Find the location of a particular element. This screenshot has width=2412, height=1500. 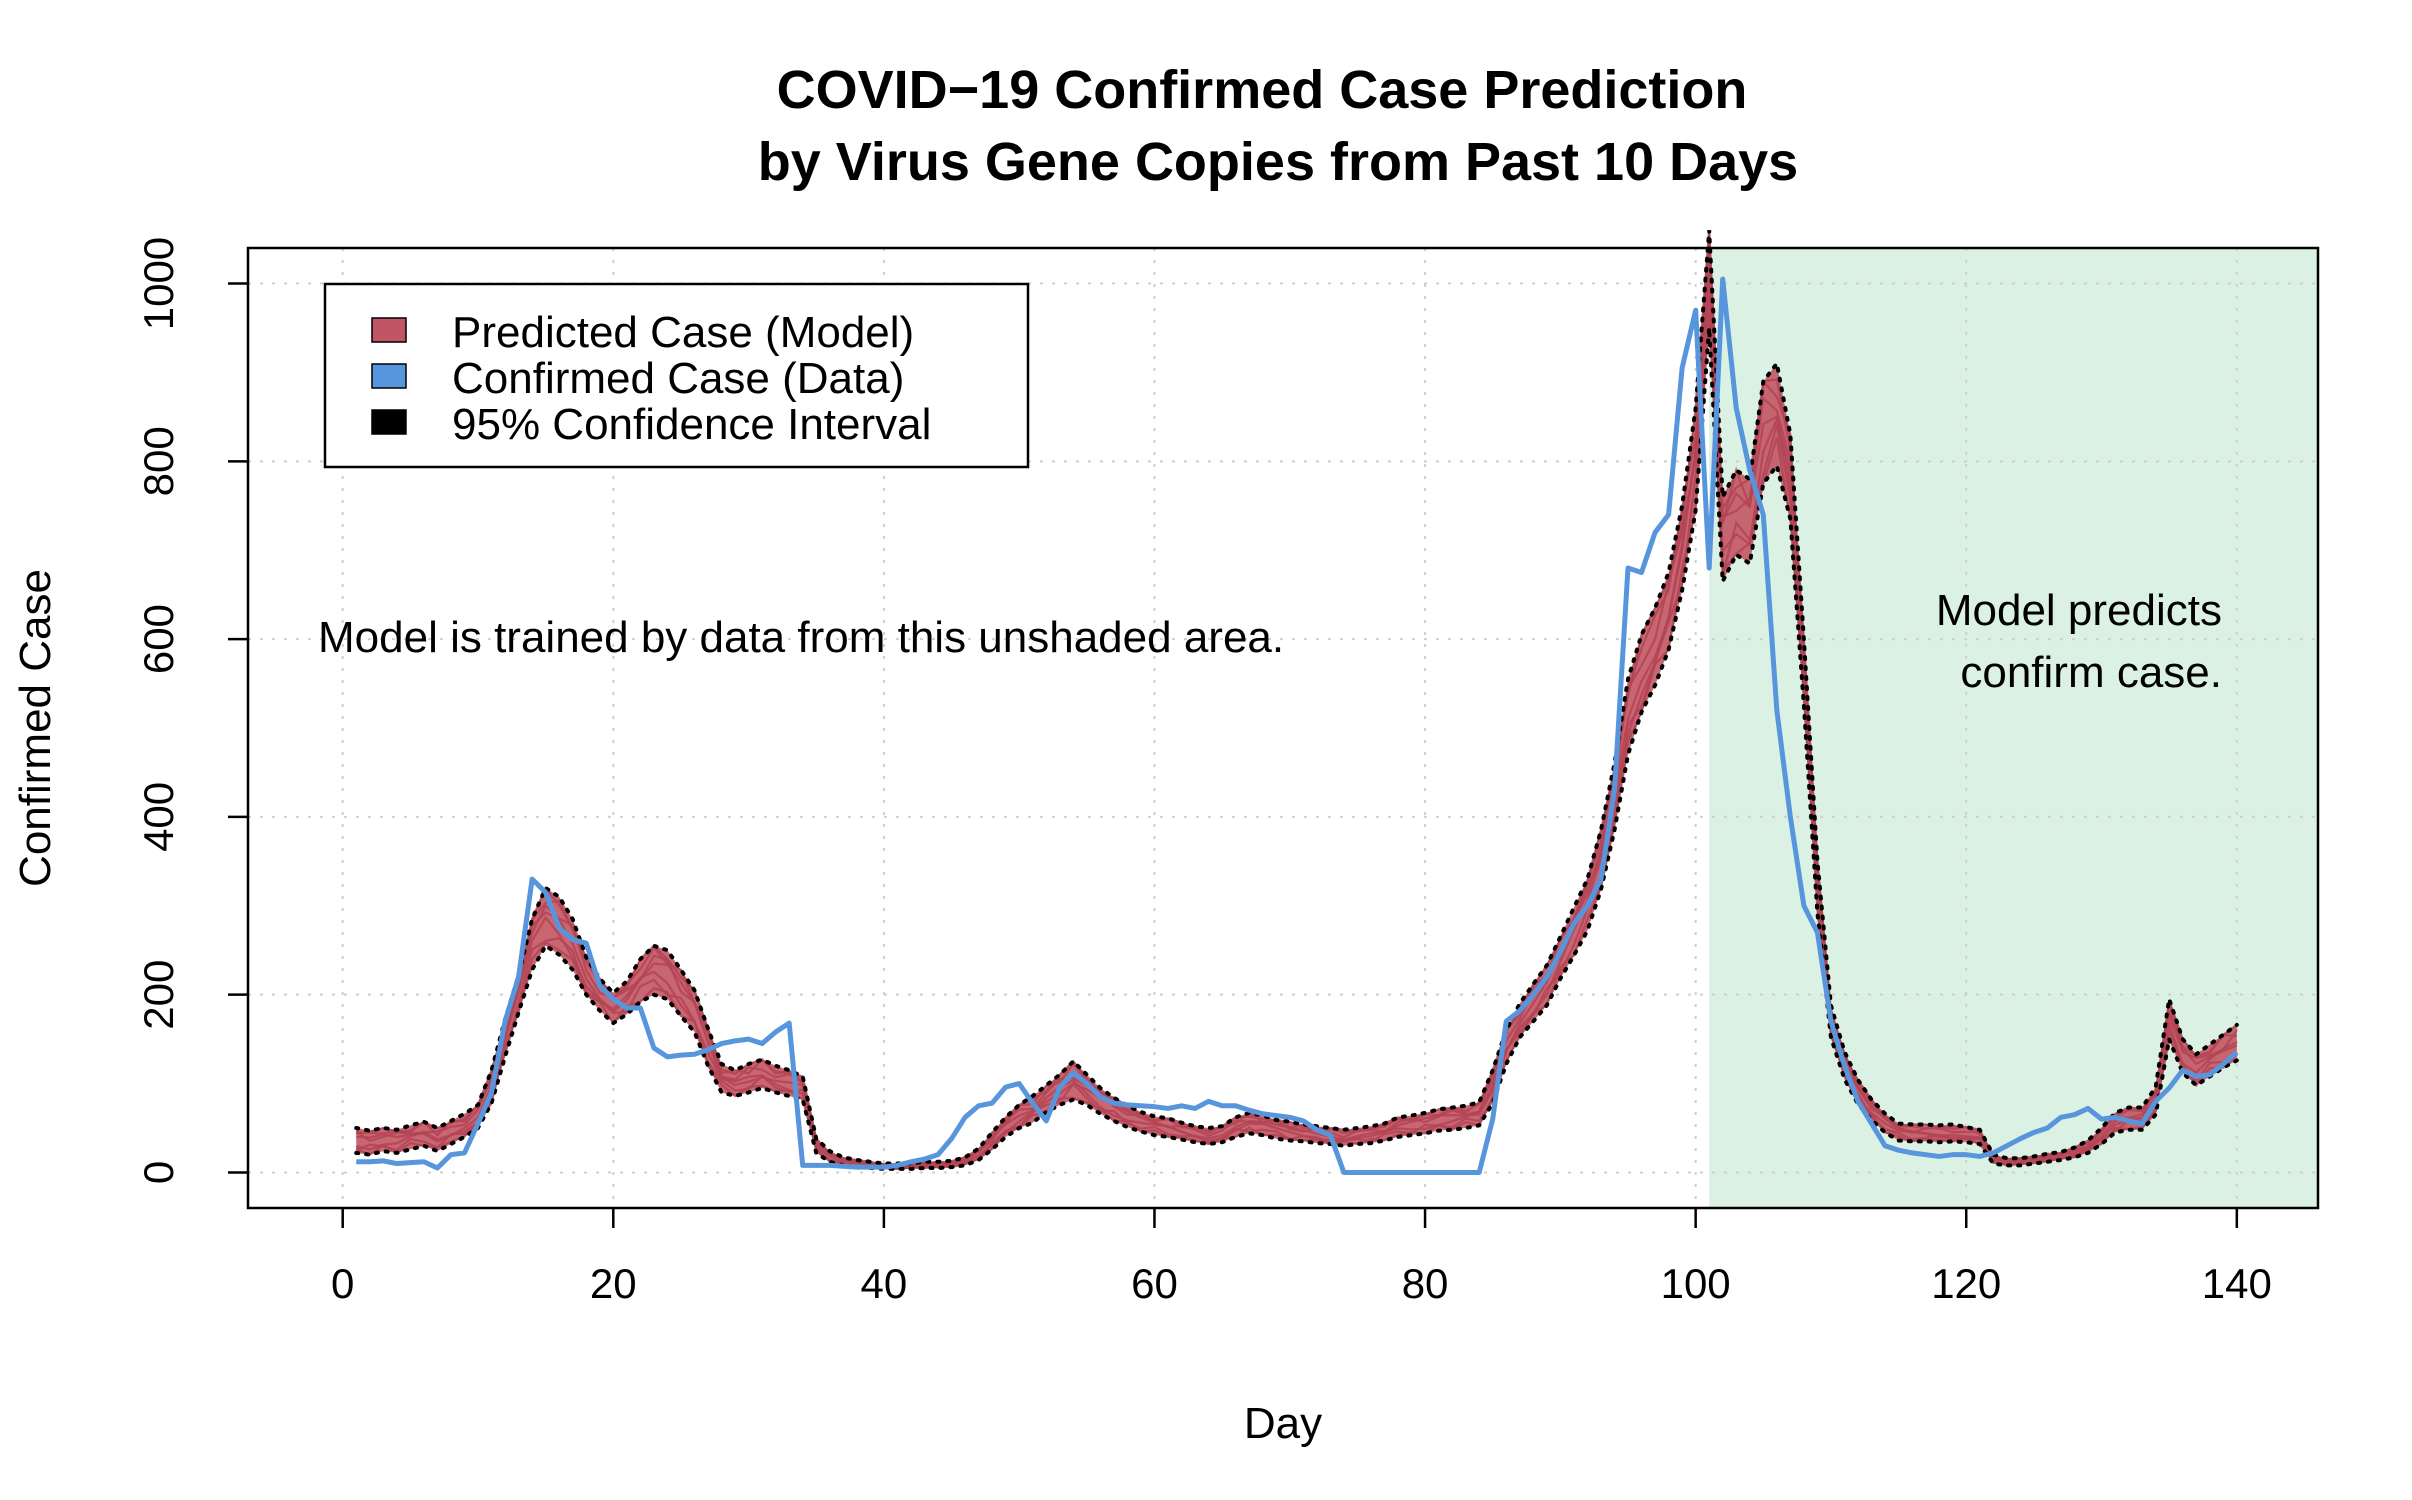

y-tick-label: 800 is located at coordinates (158, 461).